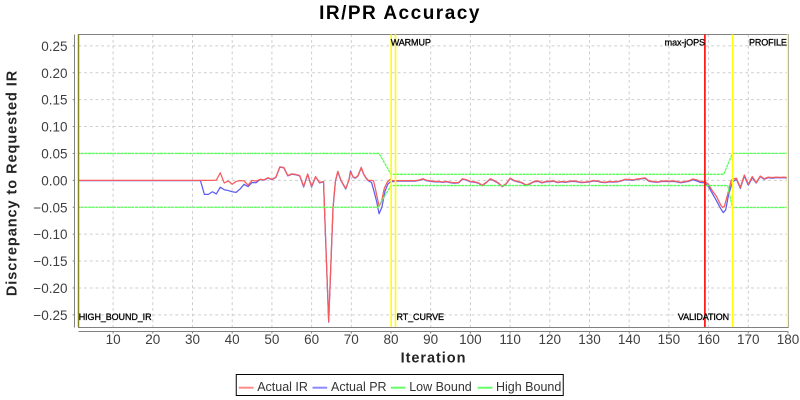 The image size is (800, 400). What do you see at coordinates (54, 180) in the screenshot?
I see `svg-text: 0.00` at bounding box center [54, 180].